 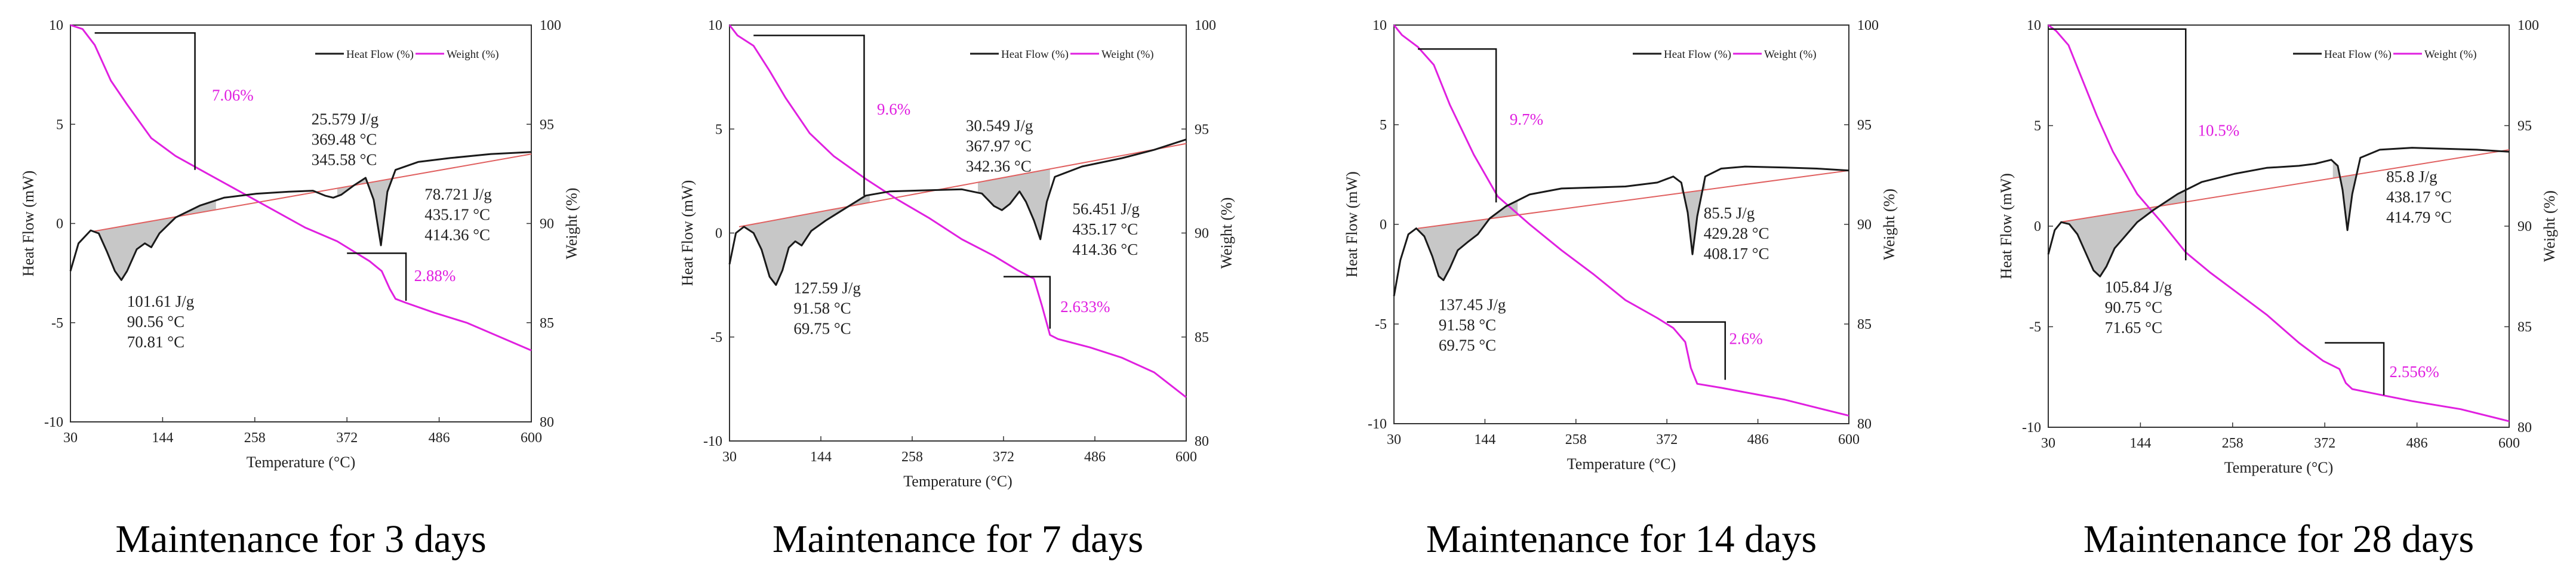 I want to click on peak-annotation-line: 429.28 °C, so click(x=1736, y=233).